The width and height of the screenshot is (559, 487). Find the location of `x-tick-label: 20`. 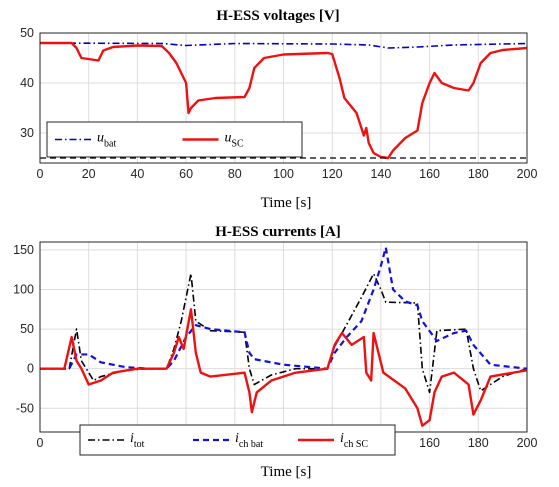

x-tick-label: 20 is located at coordinates (89, 174).